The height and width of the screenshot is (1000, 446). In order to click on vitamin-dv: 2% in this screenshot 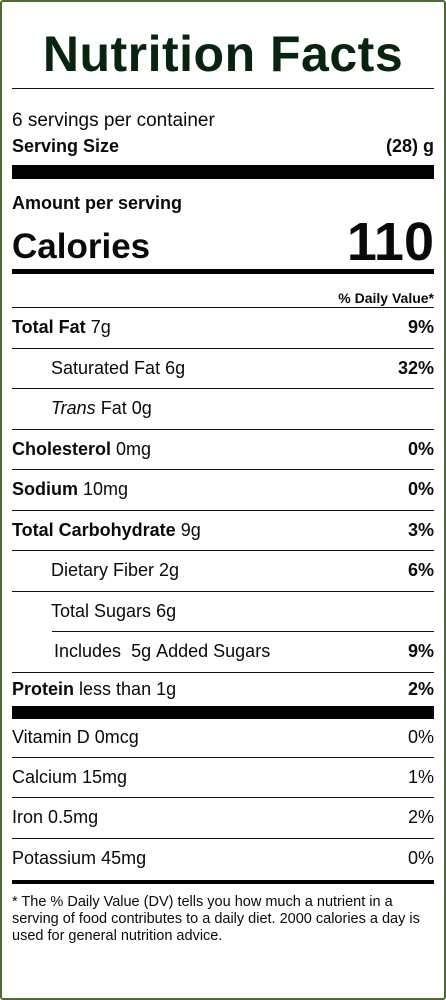, I will do `click(420, 817)`.